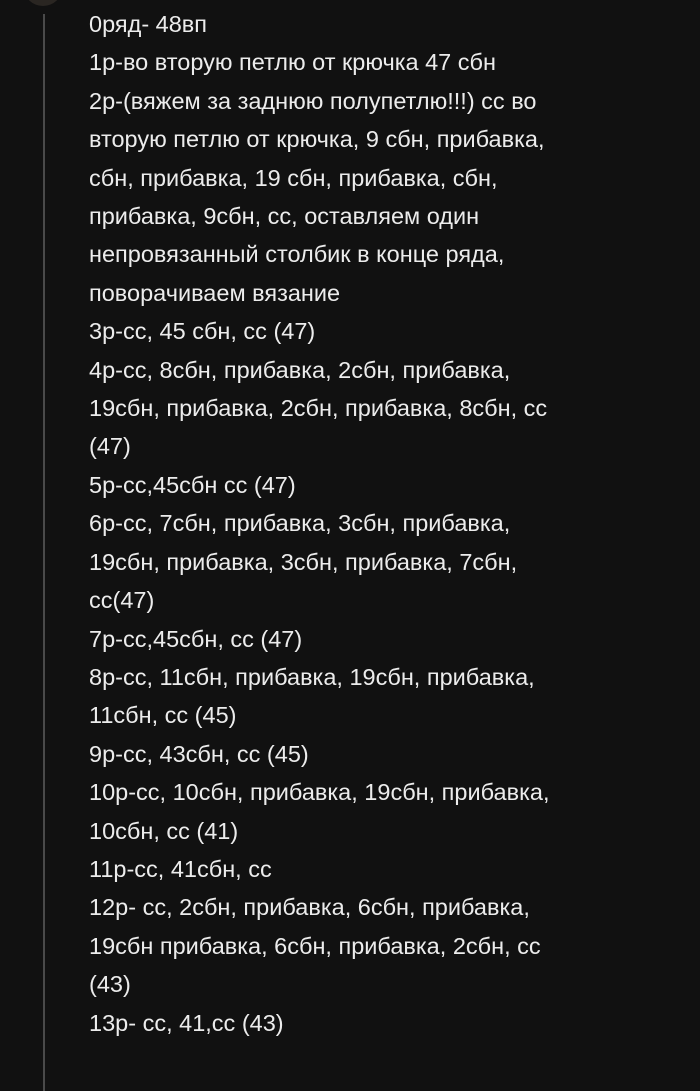 This screenshot has width=700, height=1091. Describe the element at coordinates (192, 484) in the screenshot. I see `comment-line: 5р-сс,45сбн сс (47)` at that location.